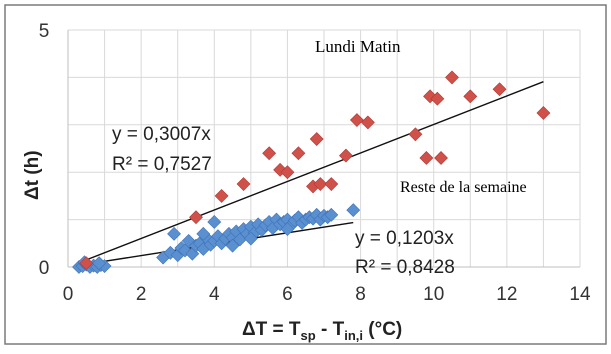  I want to click on x-axis-label-part: (°C), so click(382, 329).